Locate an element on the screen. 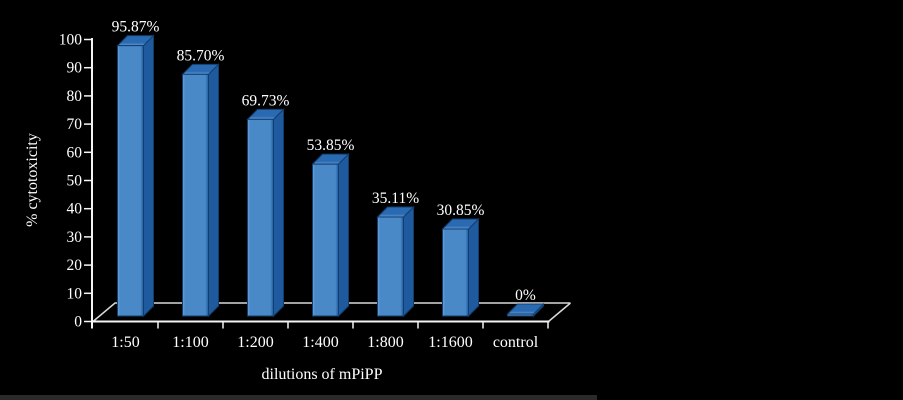  y-tick-label: 30 is located at coordinates (75, 237).